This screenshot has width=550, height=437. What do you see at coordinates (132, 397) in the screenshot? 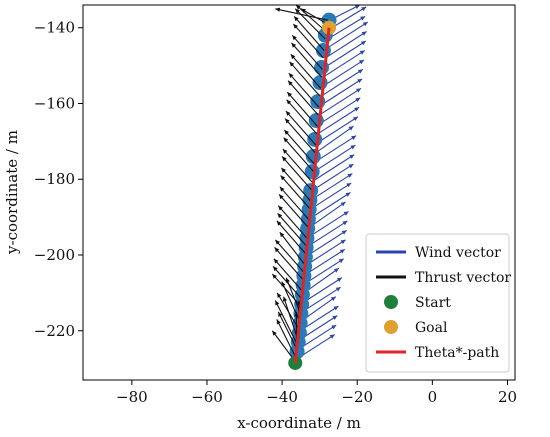
I see `x-tick-label-0: −80` at bounding box center [132, 397].